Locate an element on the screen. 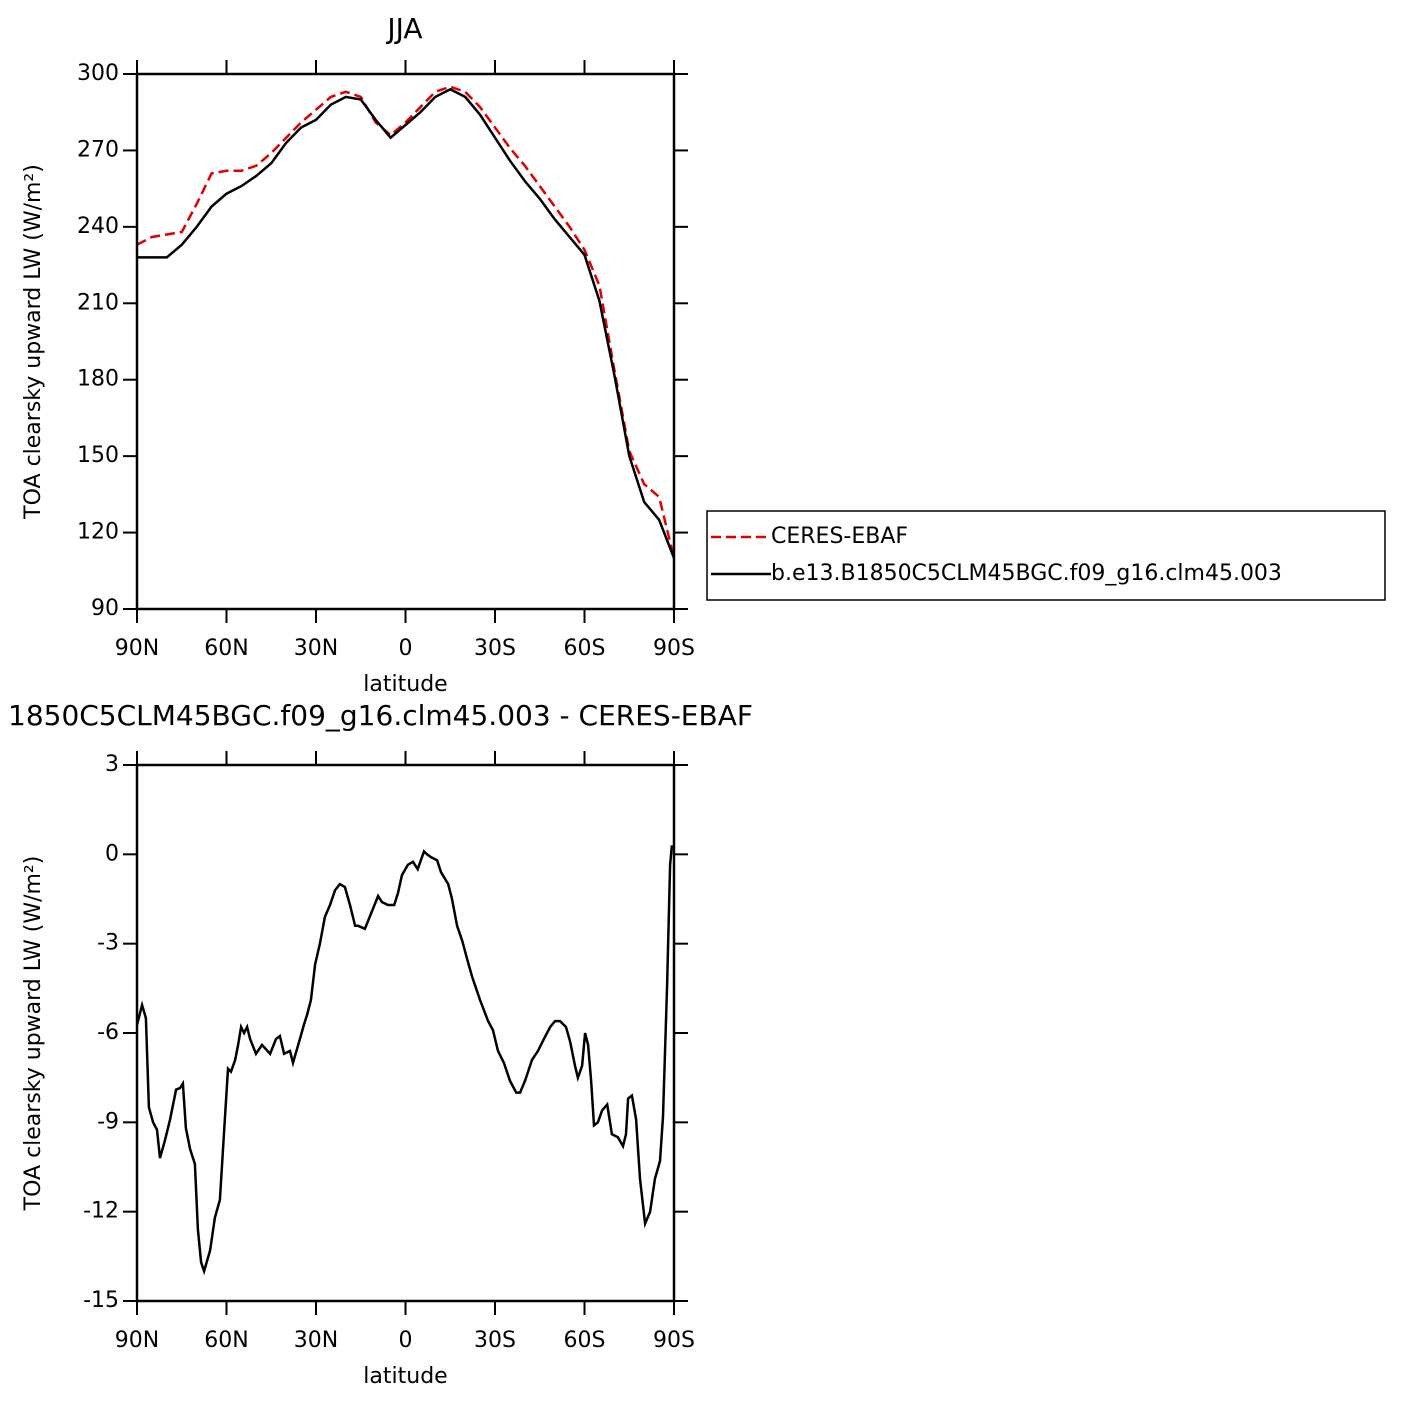 This screenshot has width=1405, height=1402. legend-box is located at coordinates (1046, 555).